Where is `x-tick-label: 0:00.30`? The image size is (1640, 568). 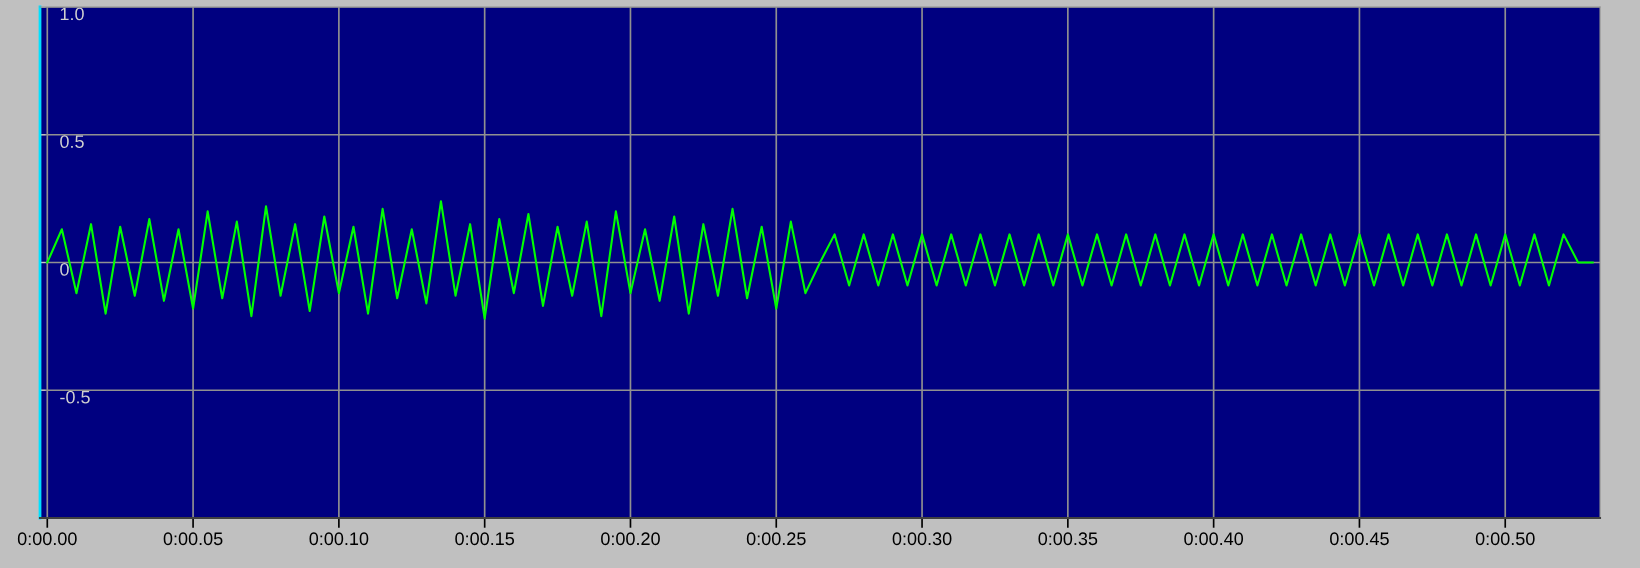 x-tick-label: 0:00.30 is located at coordinates (922, 539).